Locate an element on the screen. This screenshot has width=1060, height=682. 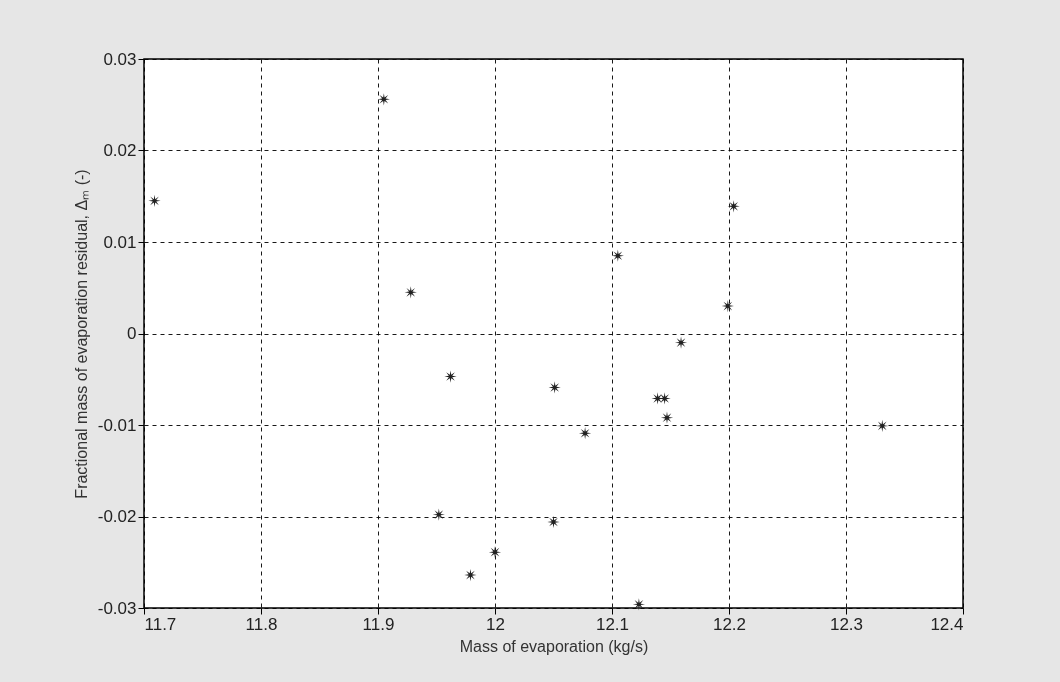
y-tick-label: -0.01 is located at coordinates (117, 425).